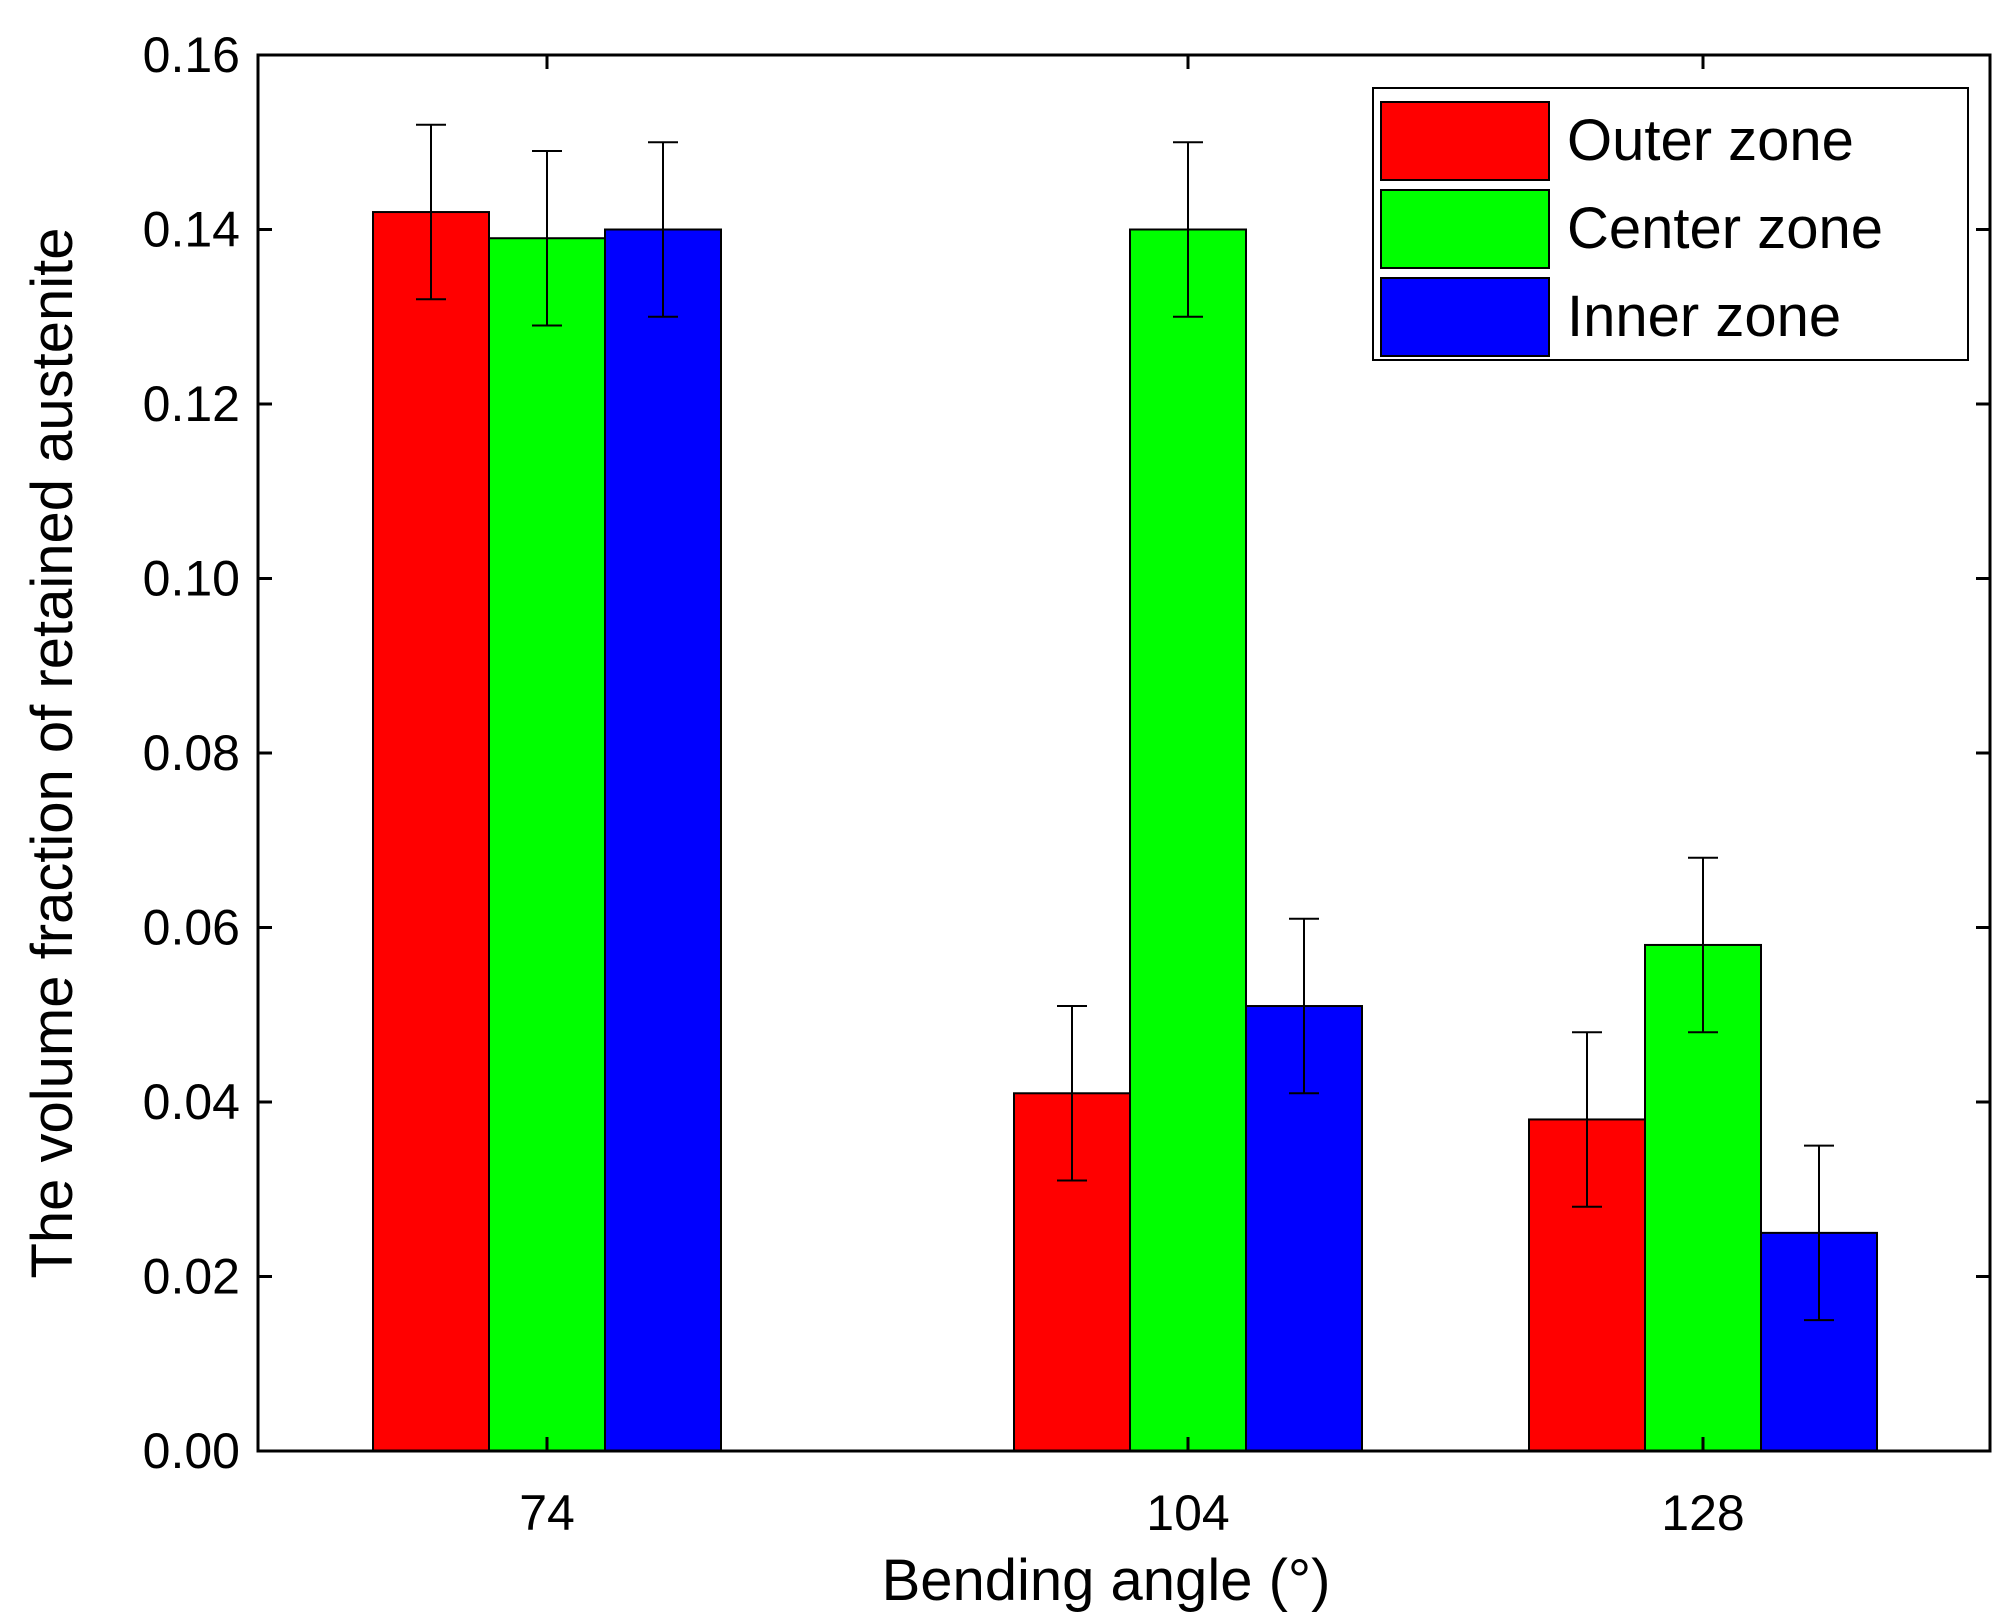 This screenshot has width=1998, height=1616. What do you see at coordinates (191, 404) in the screenshot?
I see `y-tick-label: 0.12` at bounding box center [191, 404].